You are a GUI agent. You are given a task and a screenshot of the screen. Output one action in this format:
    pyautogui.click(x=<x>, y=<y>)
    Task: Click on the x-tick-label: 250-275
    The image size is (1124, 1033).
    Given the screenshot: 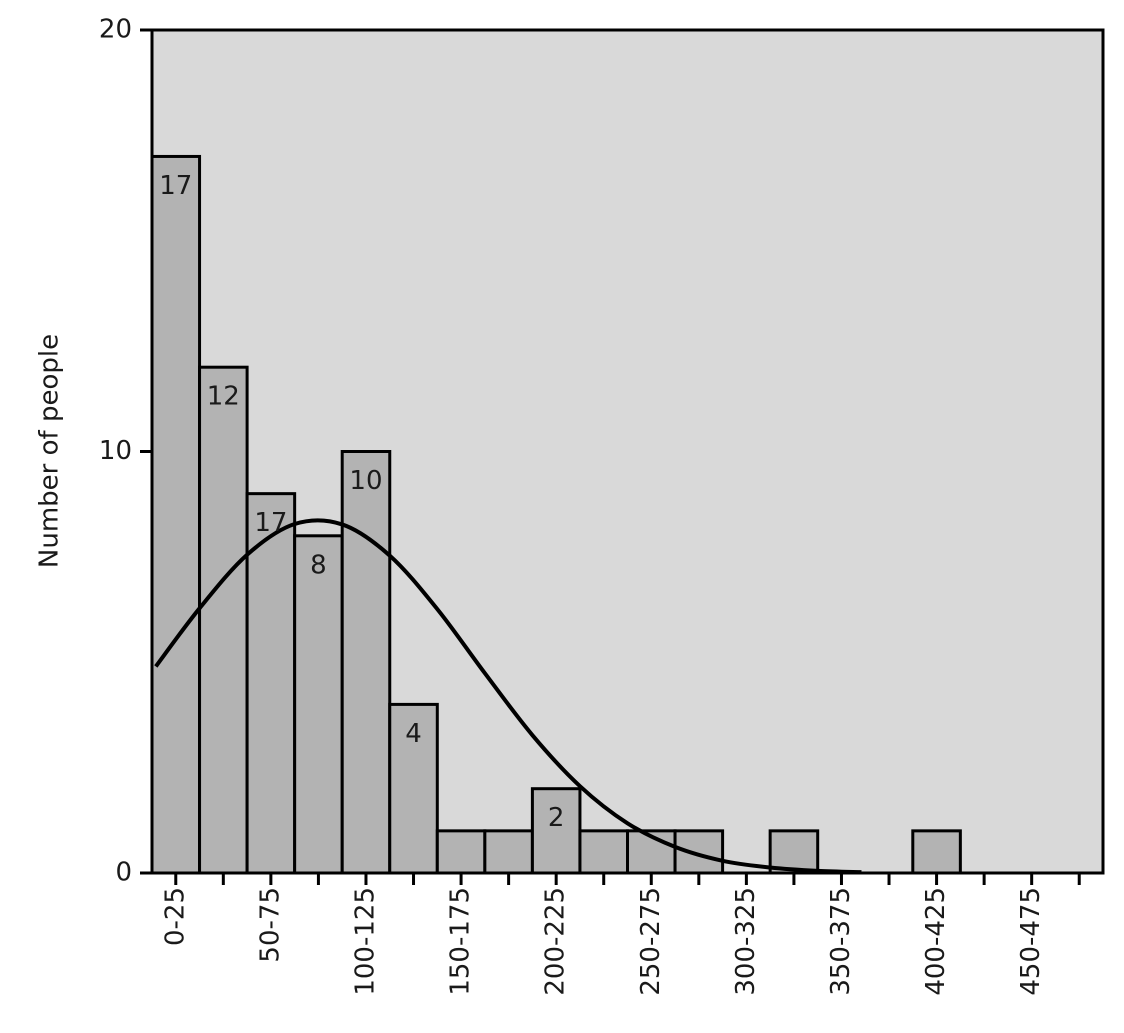 What is the action you would take?
    pyautogui.click(x=651, y=941)
    